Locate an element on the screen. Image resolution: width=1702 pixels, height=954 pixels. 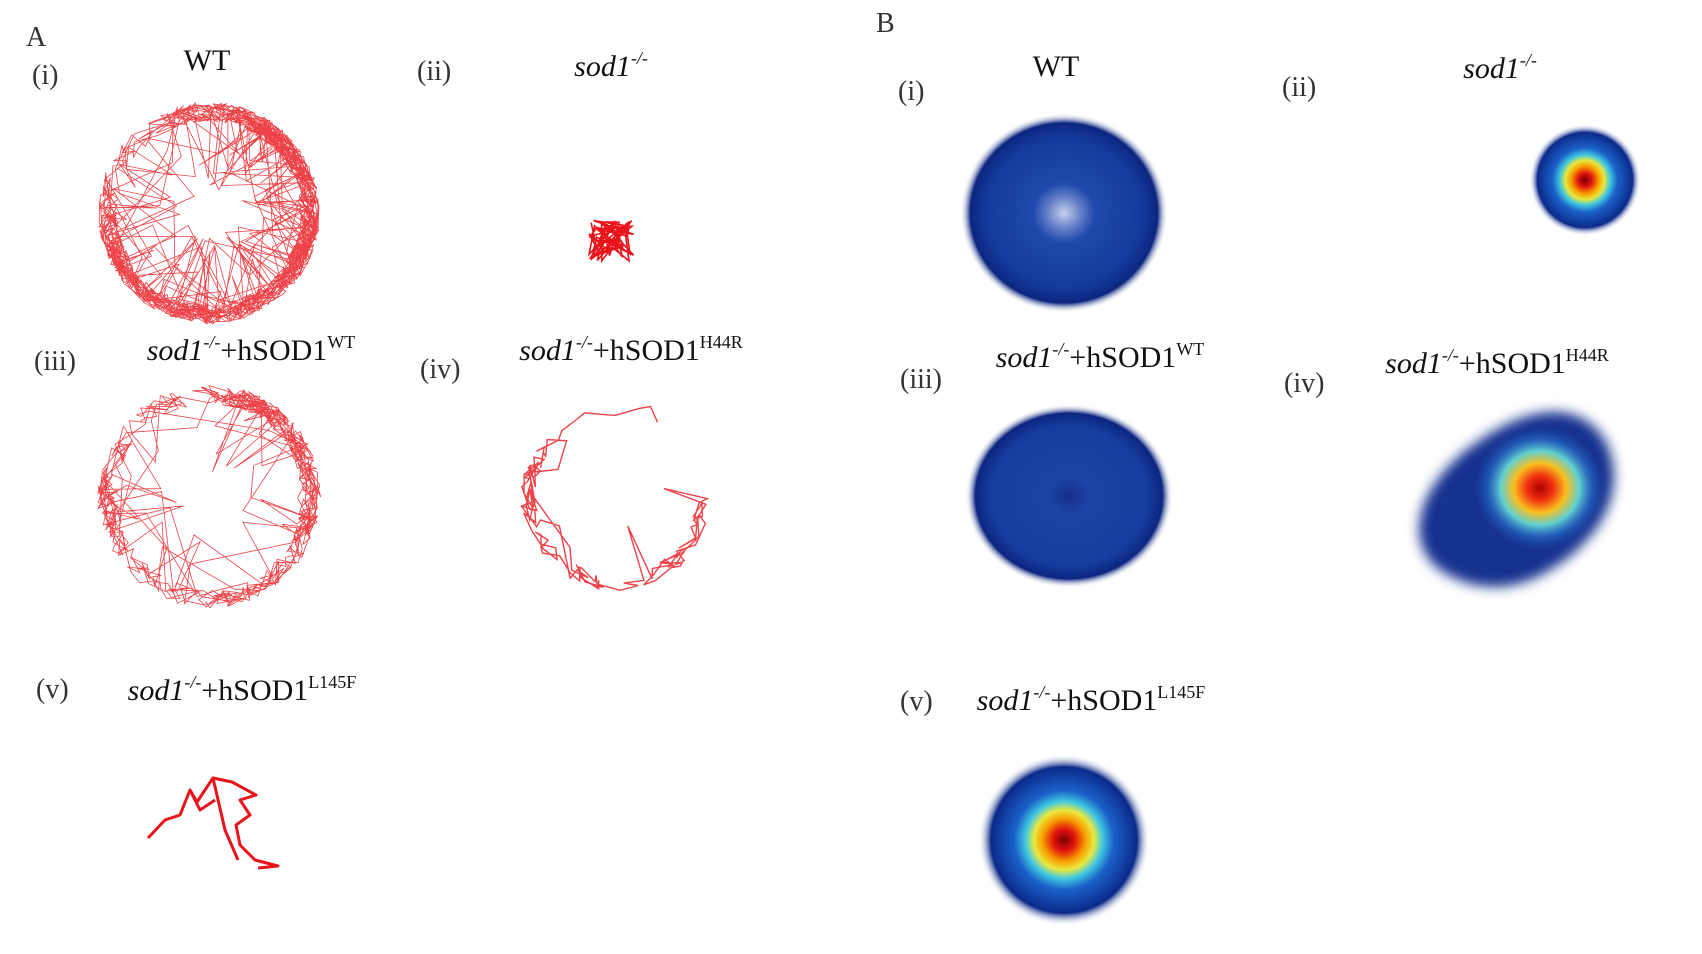
panel-label: A is located at coordinates (36, 37).